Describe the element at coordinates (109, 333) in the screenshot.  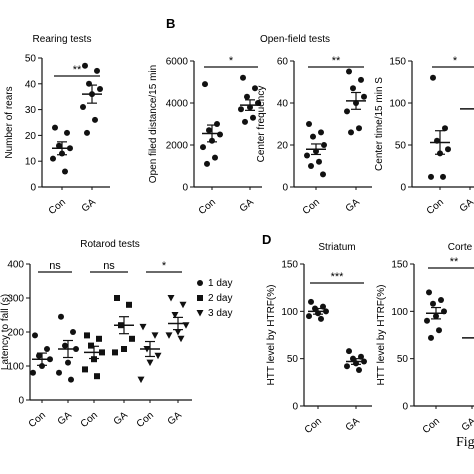
I see `chart-rotarod` at that location.